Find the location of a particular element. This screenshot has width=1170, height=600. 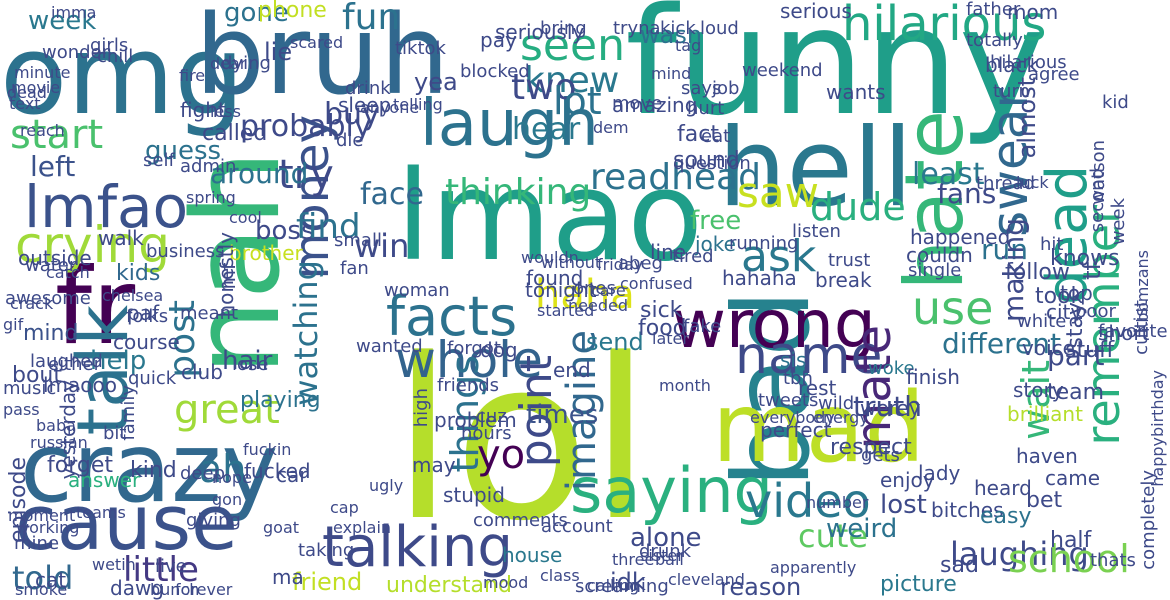

cloud-word: fake is located at coordinates (702, 326).